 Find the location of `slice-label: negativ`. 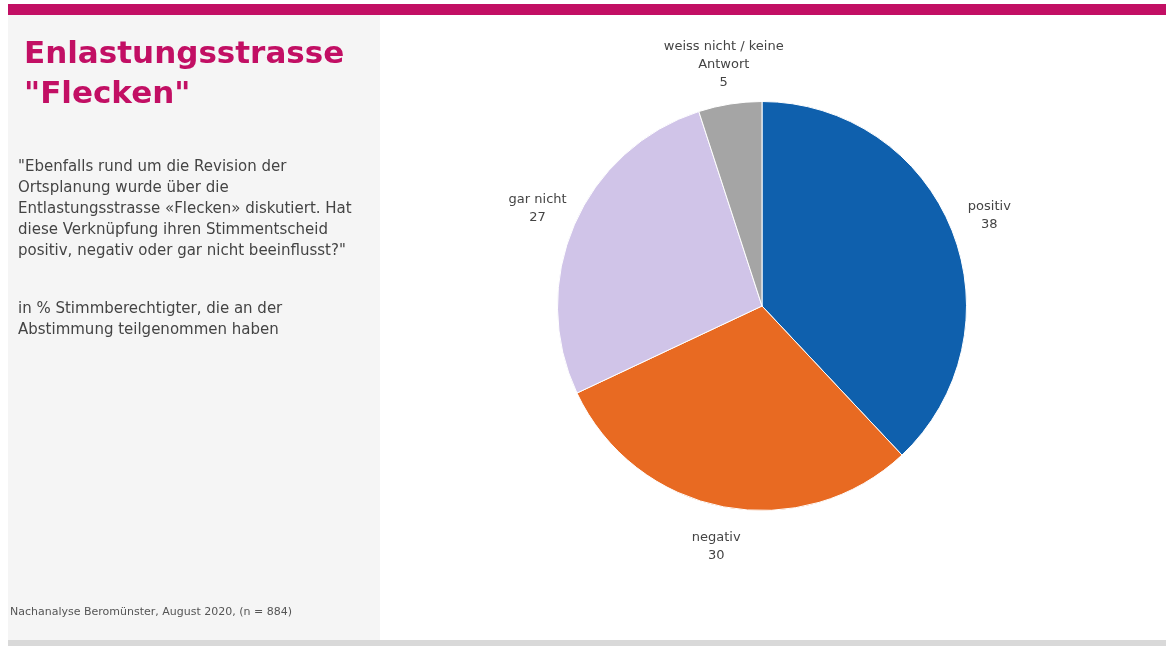

slice-label: negativ is located at coordinates (716, 536).